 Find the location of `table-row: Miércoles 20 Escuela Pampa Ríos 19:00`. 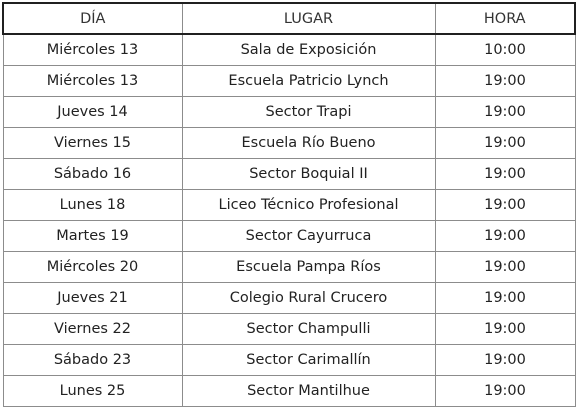

table-row: Miércoles 20 Escuela Pampa Ríos 19:00 is located at coordinates (289, 267).